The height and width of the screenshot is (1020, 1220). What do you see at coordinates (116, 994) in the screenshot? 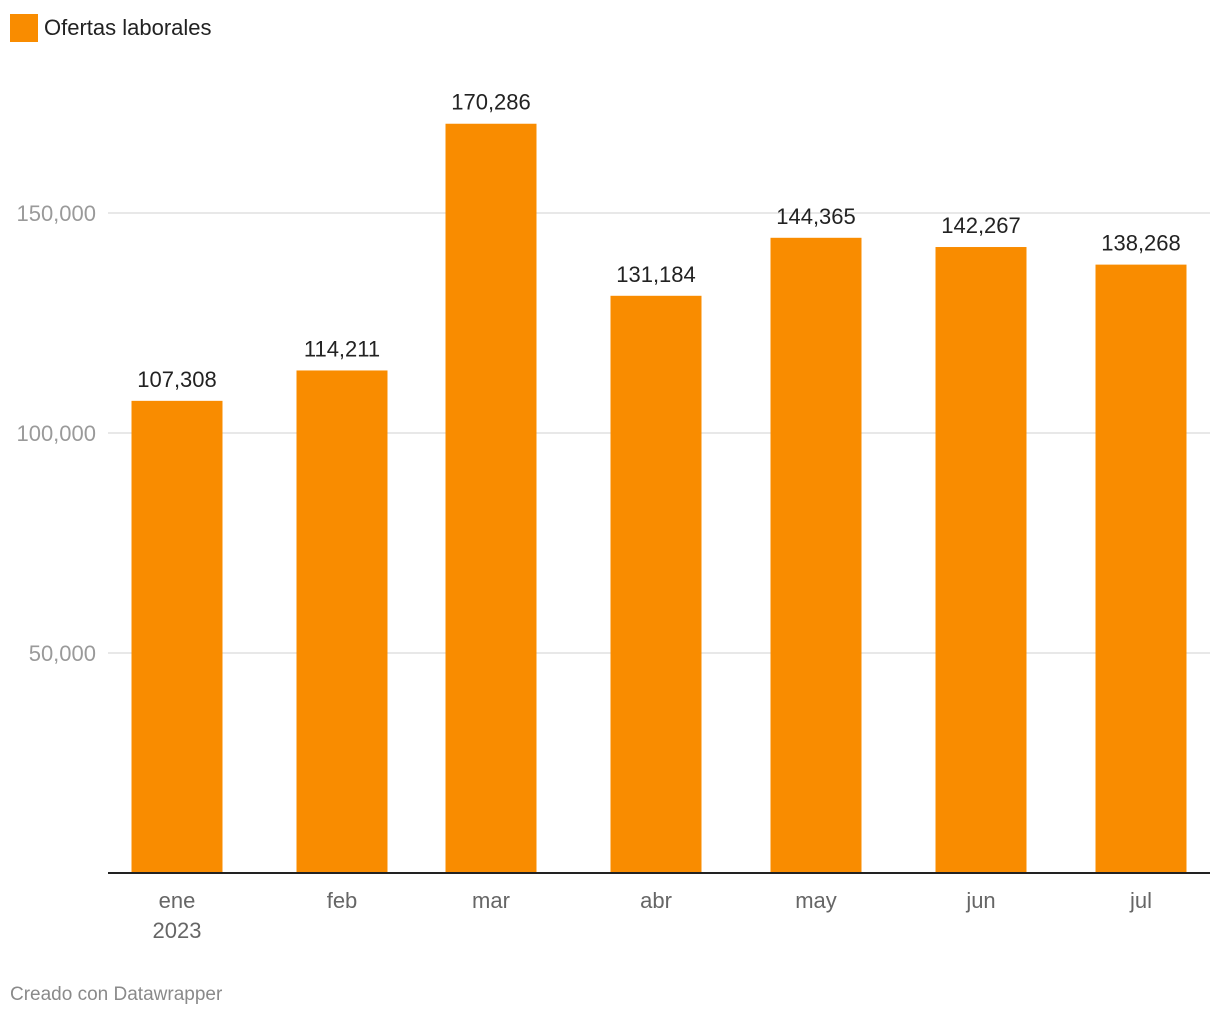
I see `credit-text: Creado con Datawrapper` at bounding box center [116, 994].